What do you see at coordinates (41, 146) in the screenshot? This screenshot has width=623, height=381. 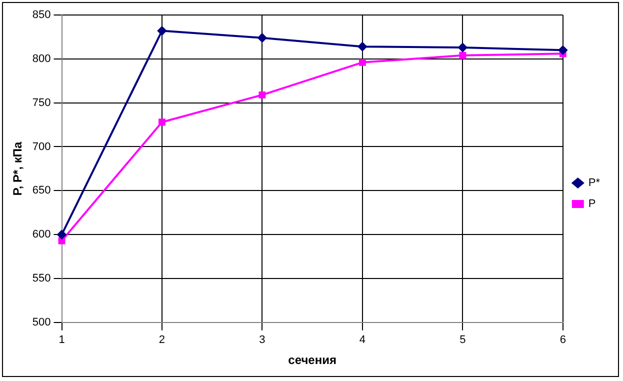 I see `y-tick-label: 700` at bounding box center [41, 146].